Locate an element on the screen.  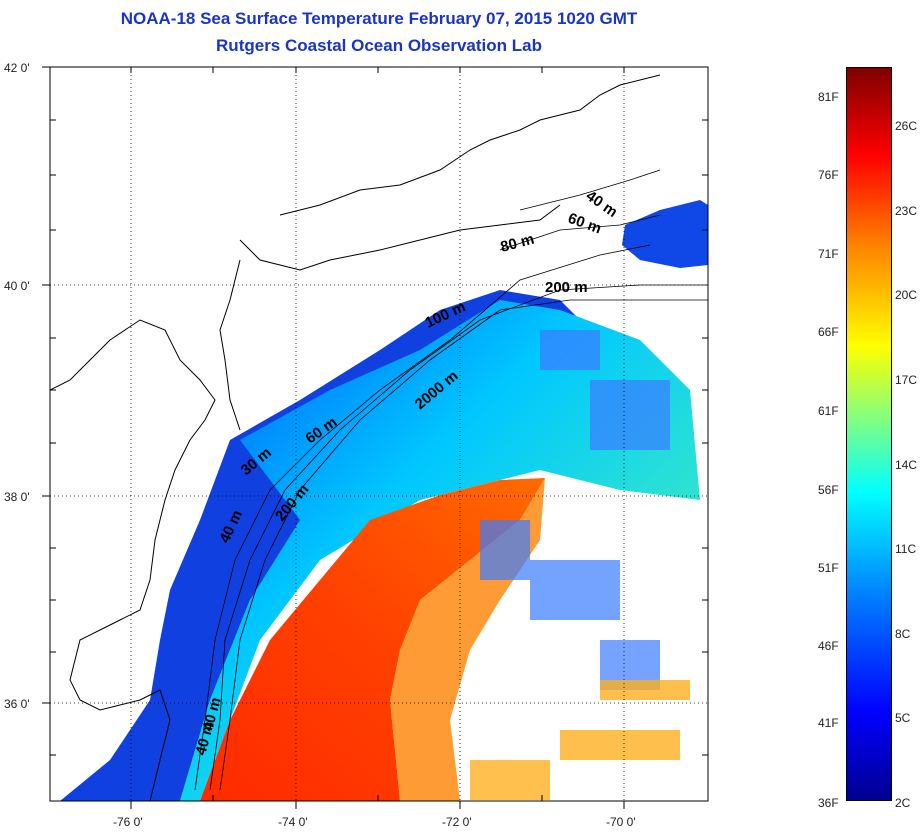
colorbar-label-f: 51F is located at coordinates (828, 568).